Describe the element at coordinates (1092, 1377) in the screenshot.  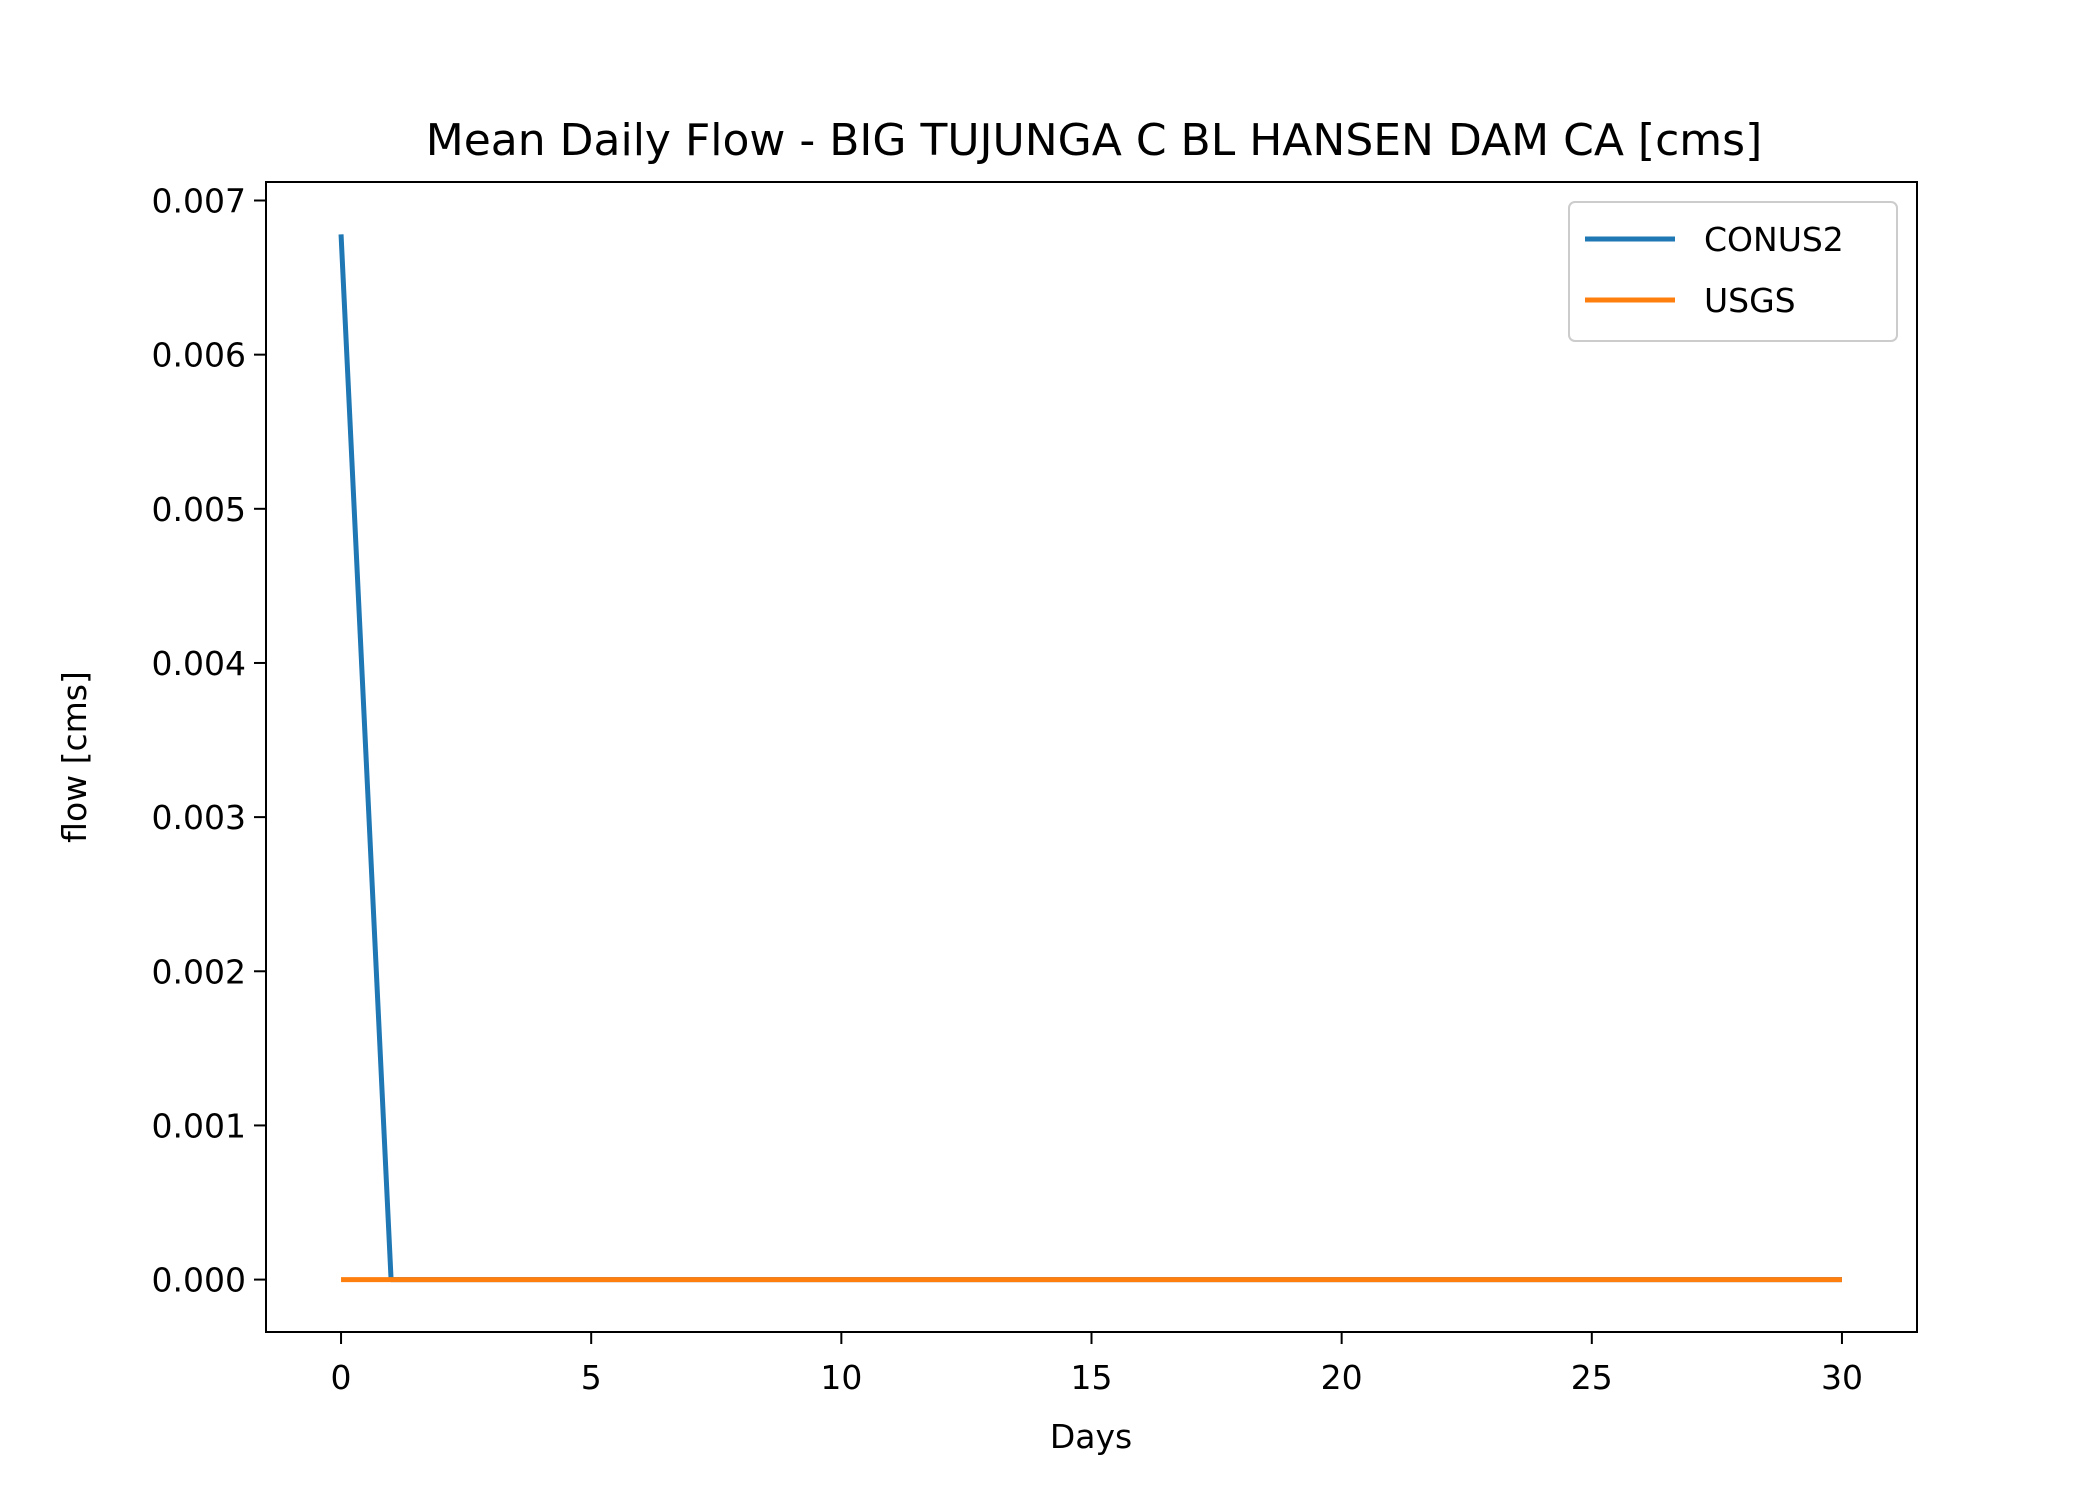
I see `x-tick-label: 15` at that location.